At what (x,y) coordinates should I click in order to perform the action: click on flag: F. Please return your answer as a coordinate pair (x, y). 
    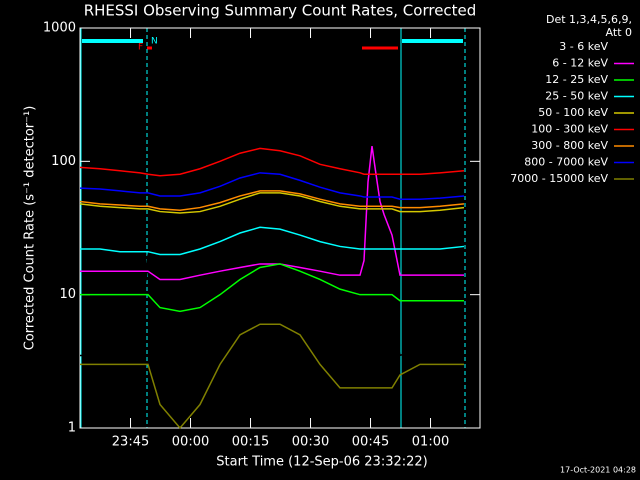
    Looking at the image, I should click on (140, 48).